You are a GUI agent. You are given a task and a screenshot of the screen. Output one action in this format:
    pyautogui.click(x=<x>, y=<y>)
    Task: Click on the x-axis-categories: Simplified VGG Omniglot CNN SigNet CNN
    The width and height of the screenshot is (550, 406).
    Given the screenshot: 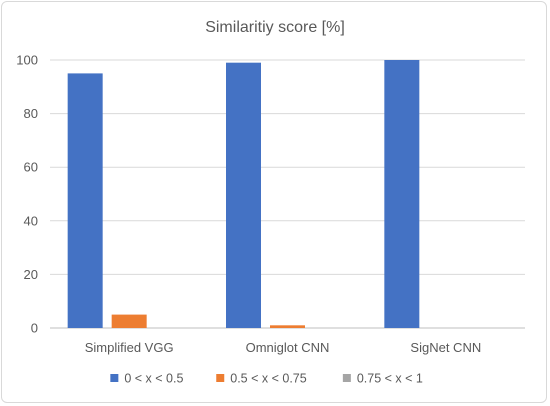 What is the action you would take?
    pyautogui.click(x=283, y=347)
    